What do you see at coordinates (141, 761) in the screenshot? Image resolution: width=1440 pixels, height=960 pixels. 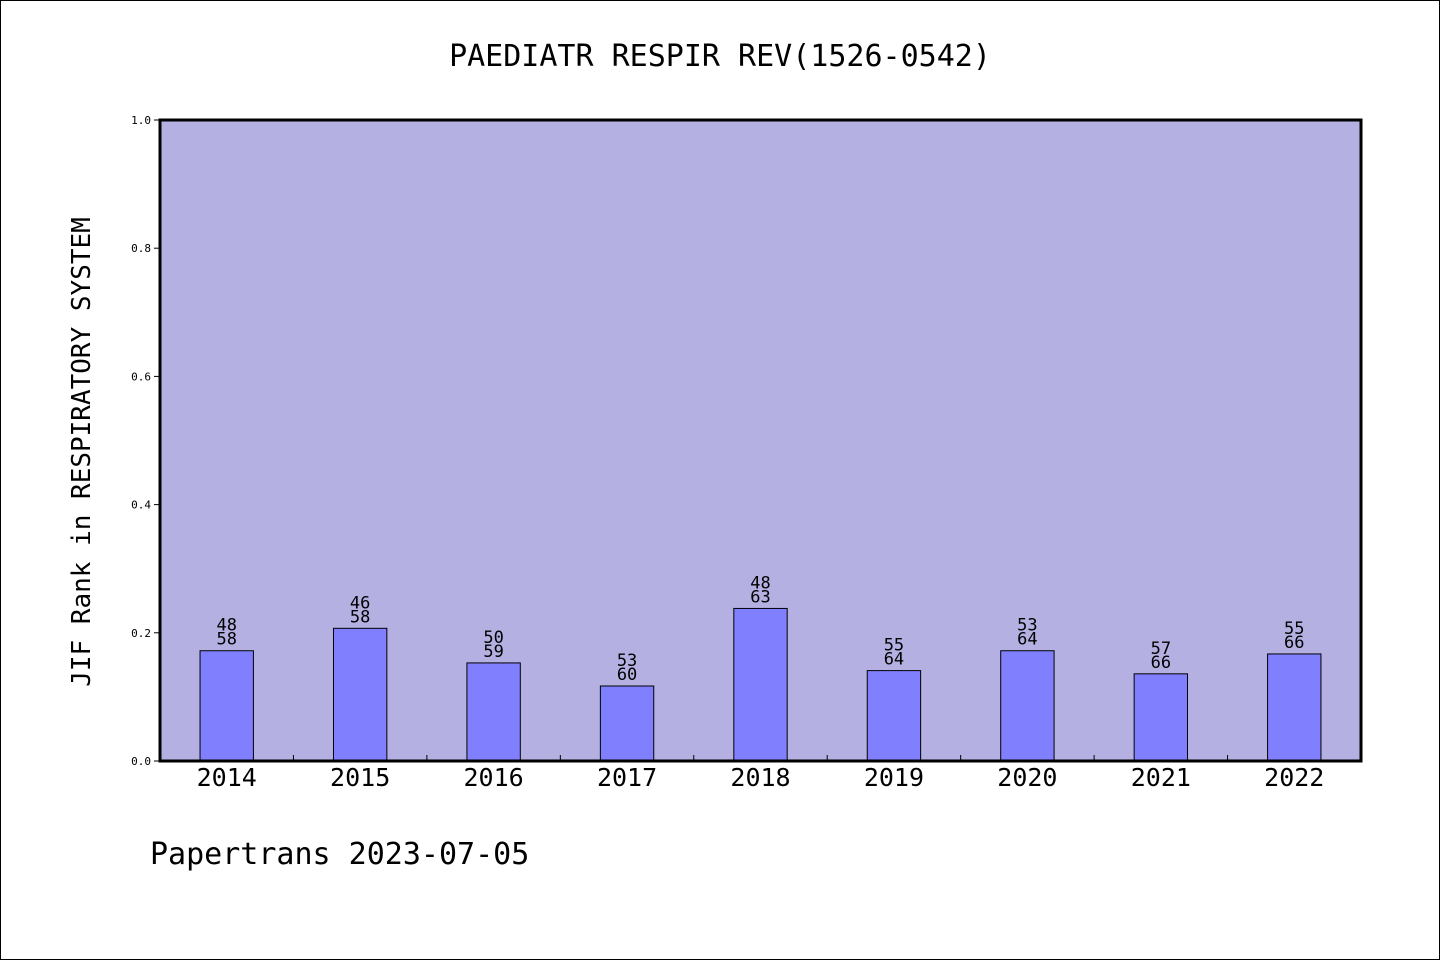 I see `y-tick-label: 0.0` at bounding box center [141, 761].